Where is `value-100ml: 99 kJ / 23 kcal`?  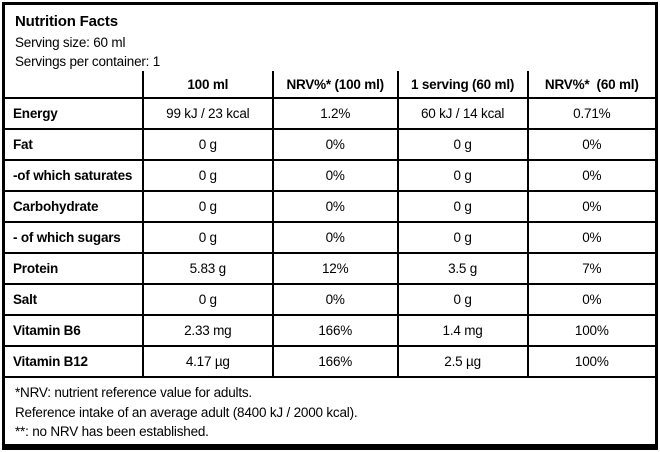
value-100ml: 99 kJ / 23 kcal is located at coordinates (207, 113).